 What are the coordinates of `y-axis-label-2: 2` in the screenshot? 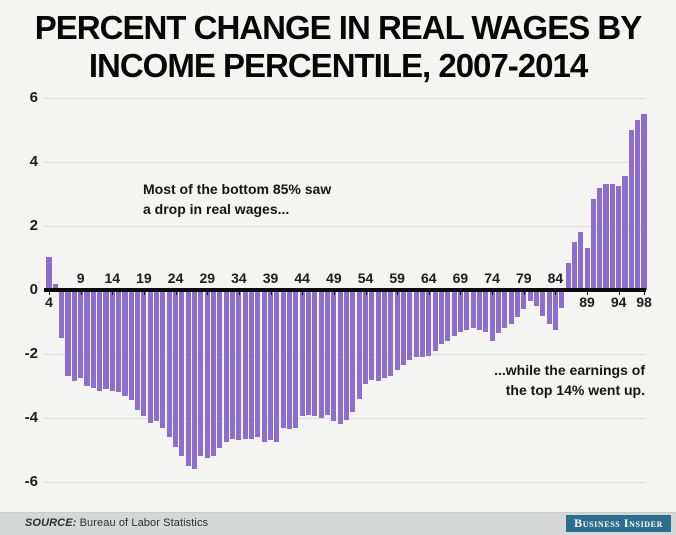 It's located at (33, 225).